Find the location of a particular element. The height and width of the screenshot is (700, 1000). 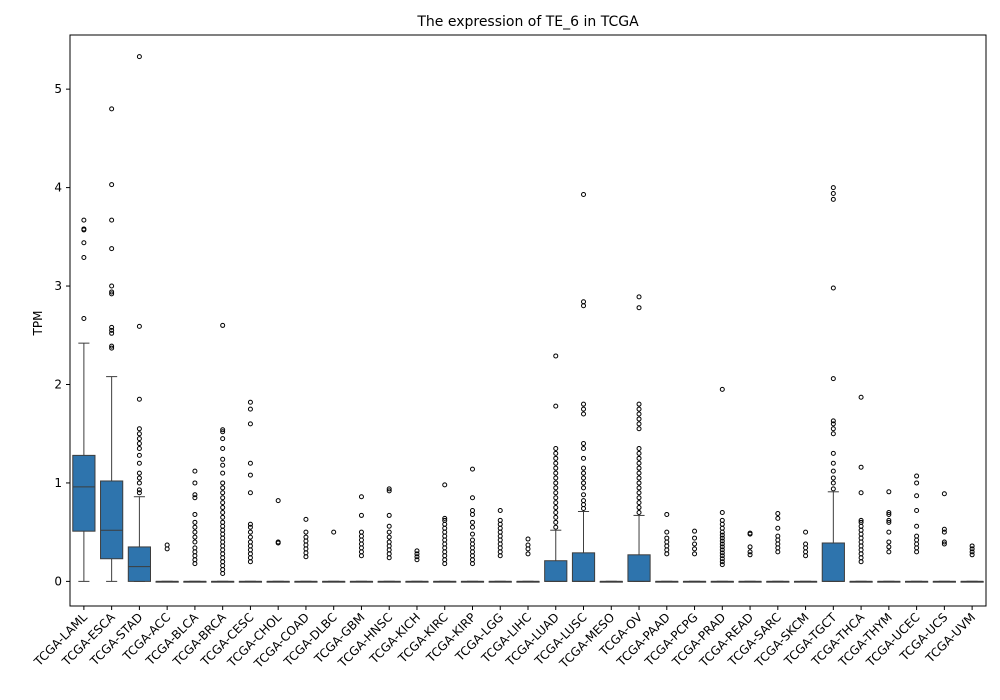

y-tick-label: 5 is located at coordinates (58, 89).